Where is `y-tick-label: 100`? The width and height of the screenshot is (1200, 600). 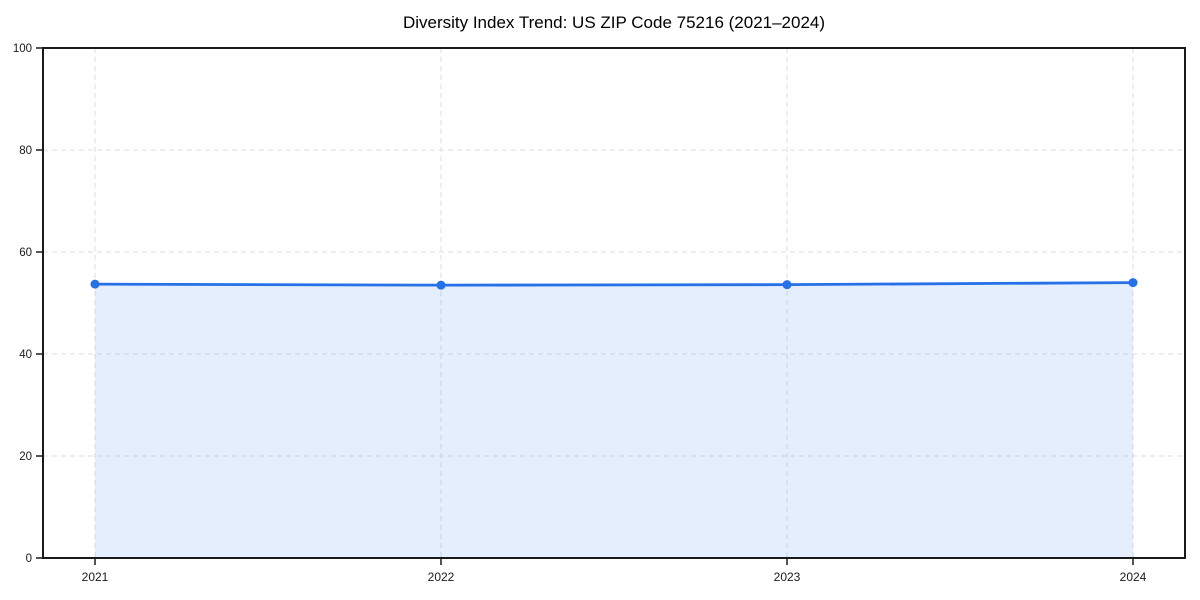 y-tick-label: 100 is located at coordinates (22, 49).